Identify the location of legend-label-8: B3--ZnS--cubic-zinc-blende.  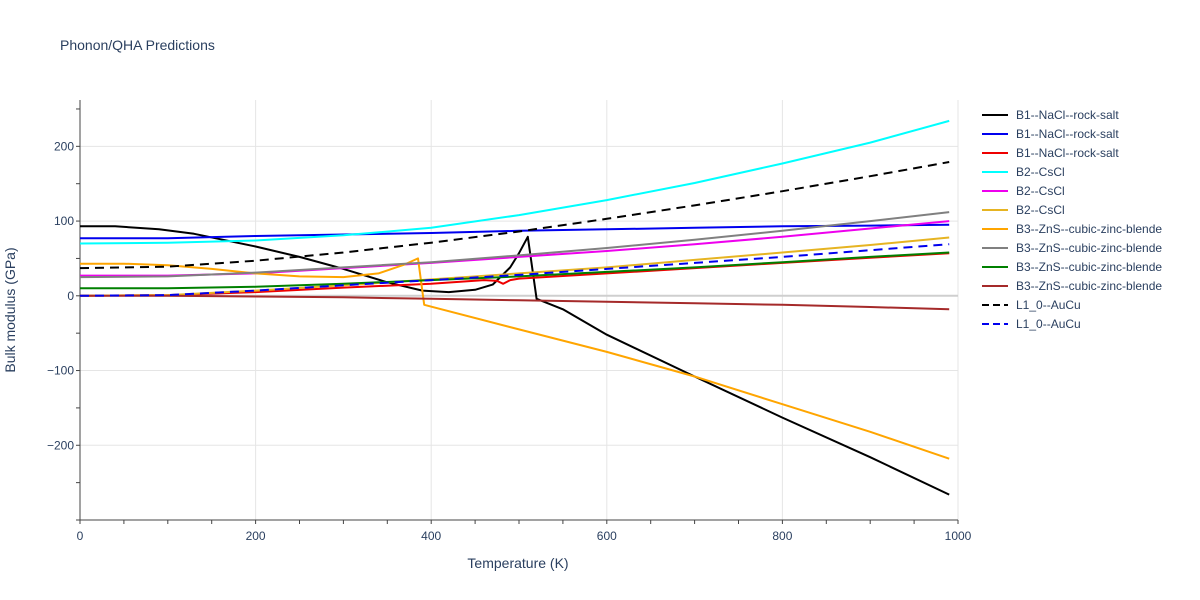
(1089, 248).